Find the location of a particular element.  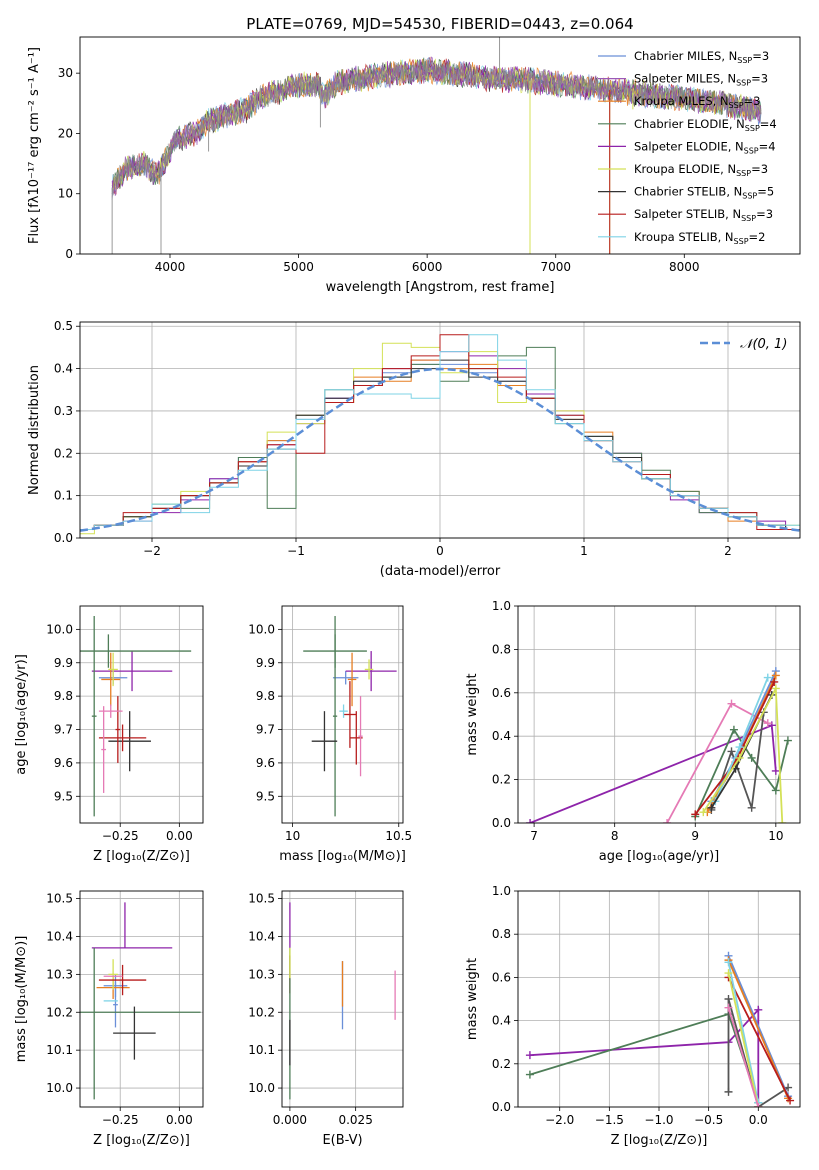

y-tick-label: 9.9 is located at coordinates (63, 663).